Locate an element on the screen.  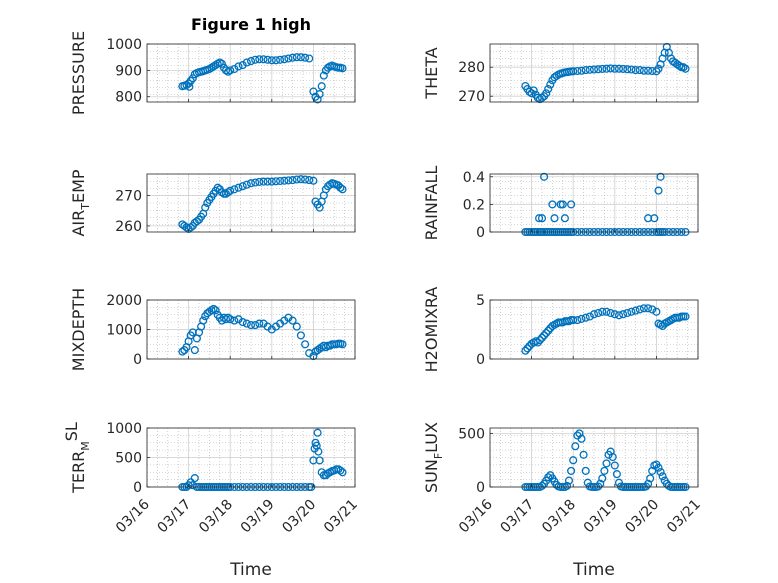
x-tick-label: 03/16 is located at coordinates (133, 516).